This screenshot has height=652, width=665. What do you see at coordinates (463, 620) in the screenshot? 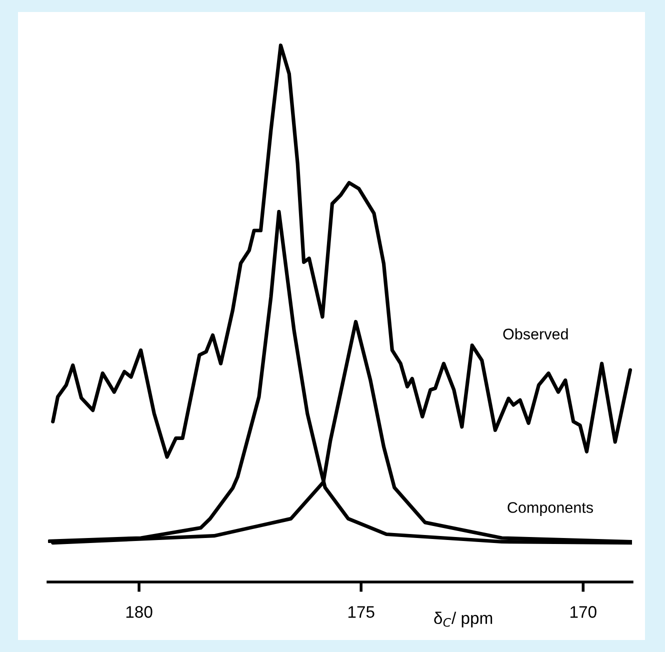
I see `x-axis-title: δ$_{C}$/ ppm` at bounding box center [463, 620].